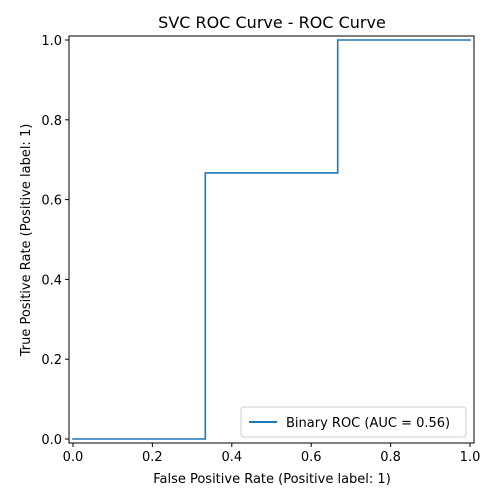 This screenshot has height=500, width=500. What do you see at coordinates (231, 457) in the screenshot?
I see `x-tick-label: 0.4` at bounding box center [231, 457].